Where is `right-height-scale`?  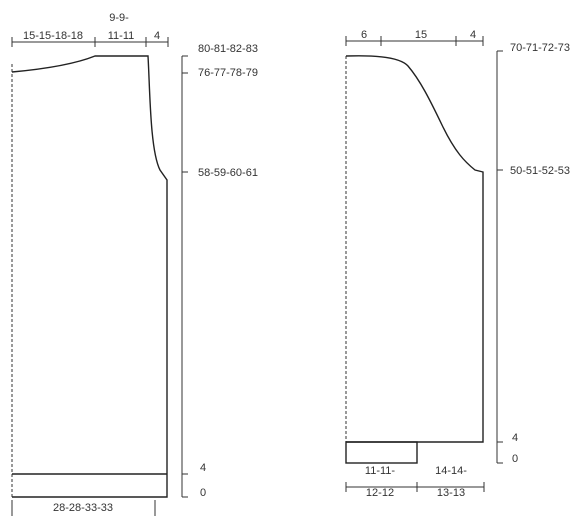 right-height-scale is located at coordinates (499, 257).